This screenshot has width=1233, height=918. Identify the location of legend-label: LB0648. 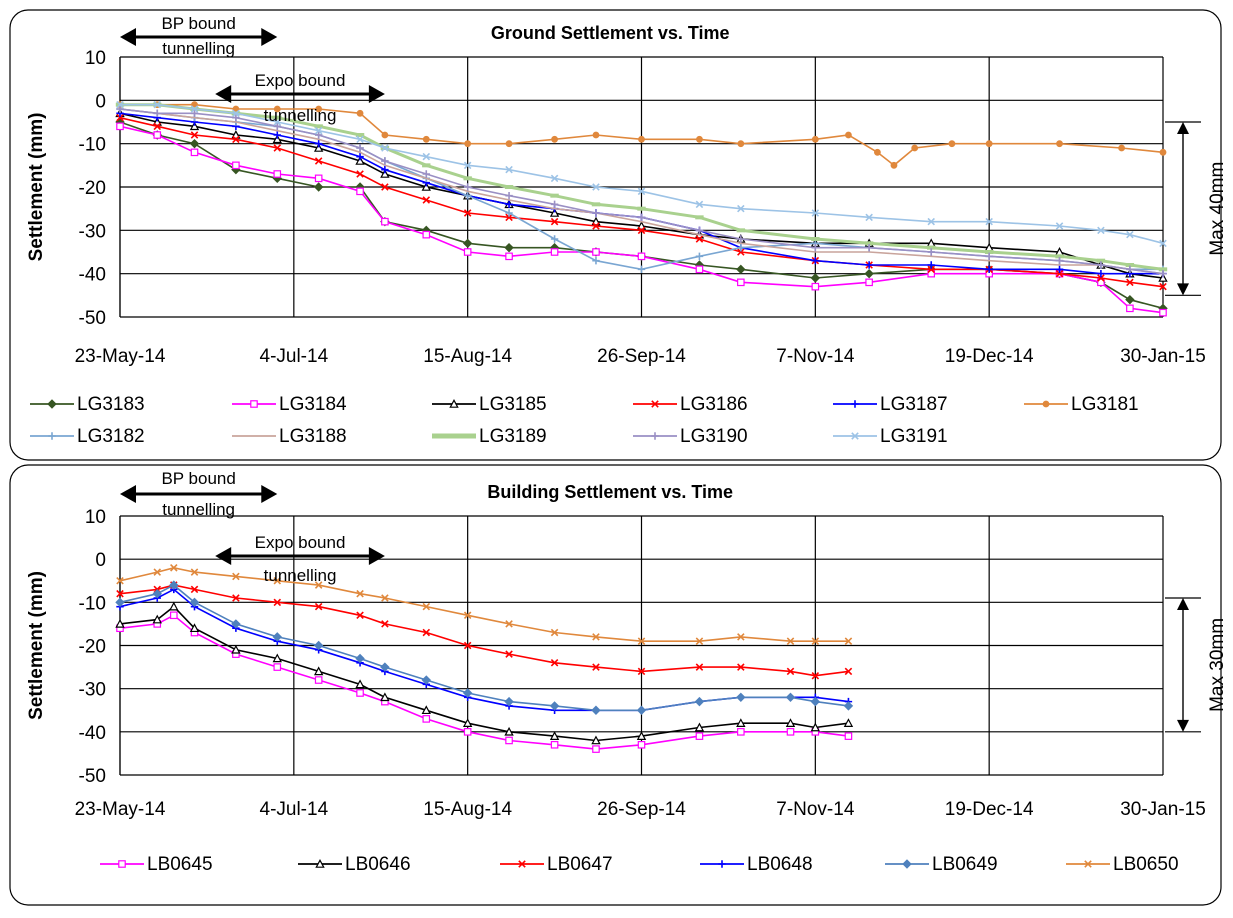
(780, 864).